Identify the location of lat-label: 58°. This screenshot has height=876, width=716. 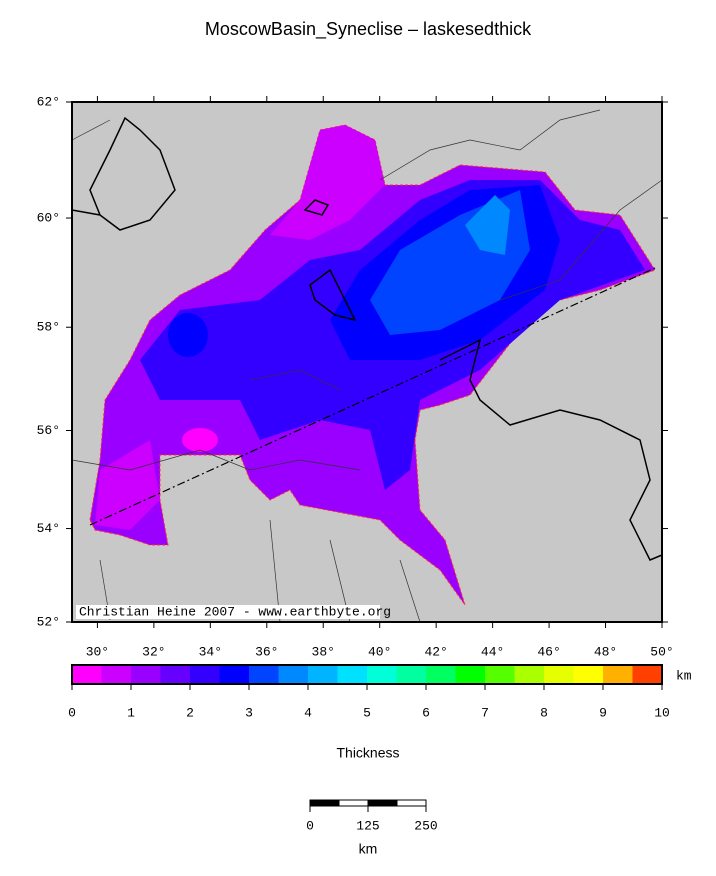
(48, 327).